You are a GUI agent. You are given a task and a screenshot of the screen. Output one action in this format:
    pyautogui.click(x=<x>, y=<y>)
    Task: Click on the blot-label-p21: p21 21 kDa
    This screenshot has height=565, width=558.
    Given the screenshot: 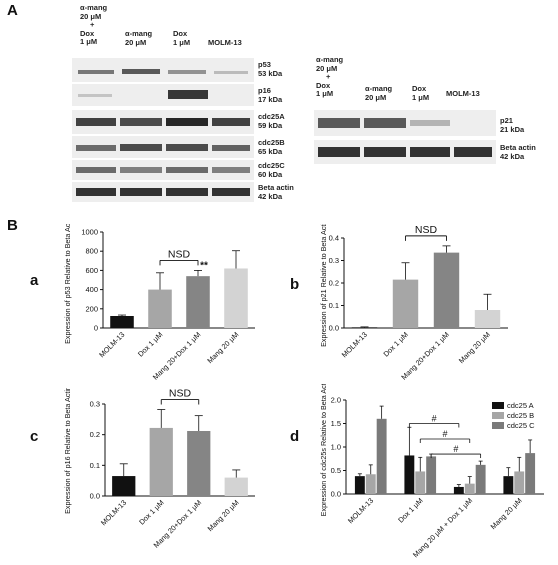 What is the action you would take?
    pyautogui.click(x=512, y=125)
    